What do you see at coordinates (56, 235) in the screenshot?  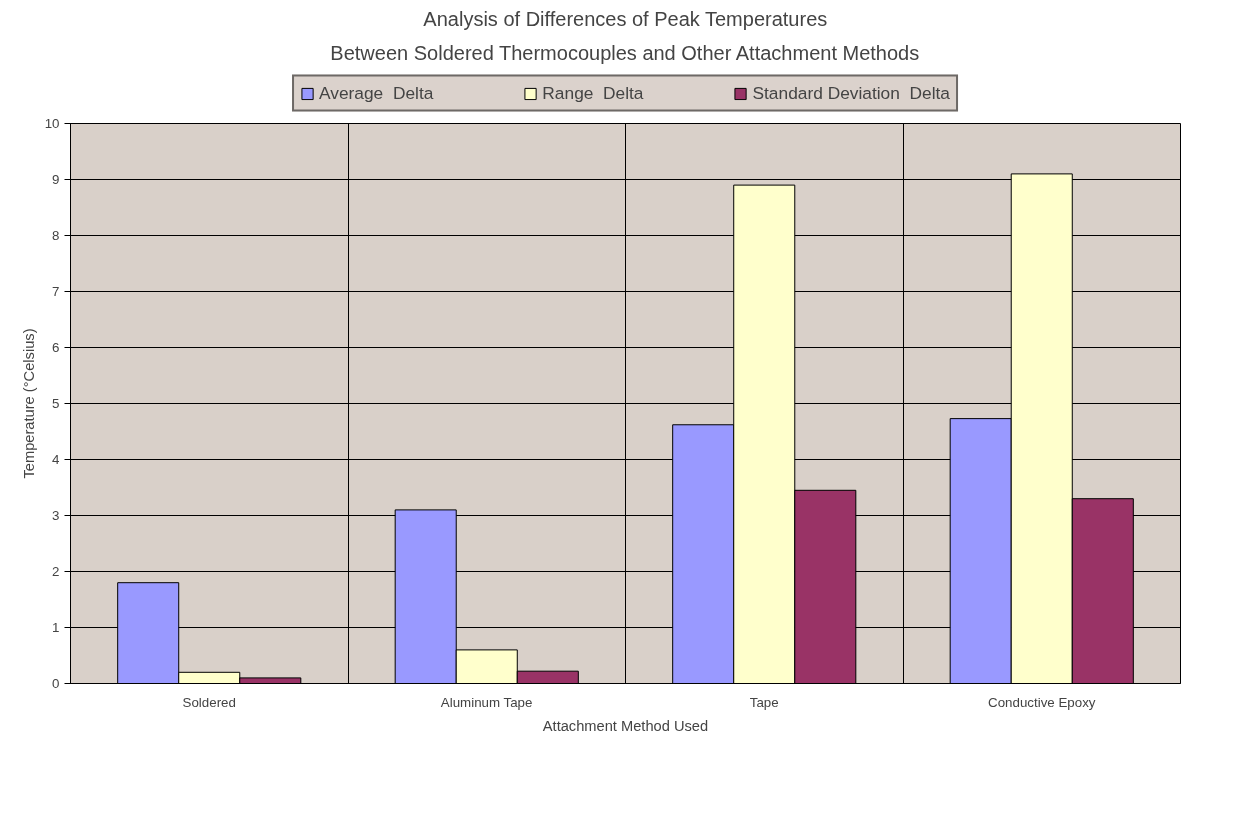 I see `y-tick-label: 8` at bounding box center [56, 235].